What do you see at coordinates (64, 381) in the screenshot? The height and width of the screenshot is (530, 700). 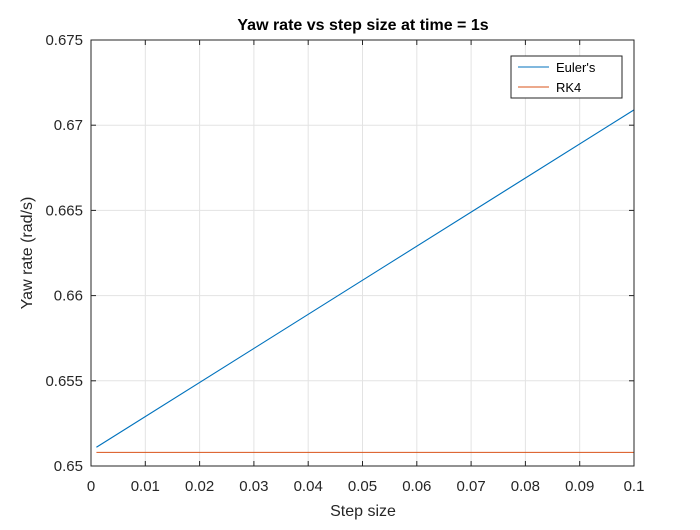 I see `y-tick-label: 0.655` at bounding box center [64, 381].